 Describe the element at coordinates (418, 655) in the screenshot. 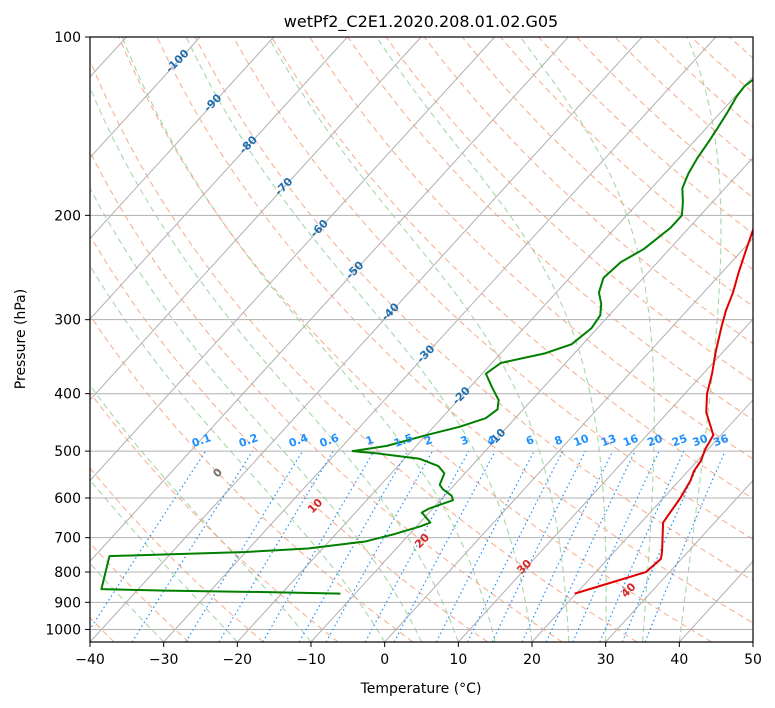

I see `x-axis: −40 −30 −20 −10 0 10 20 30 40 50` at that location.